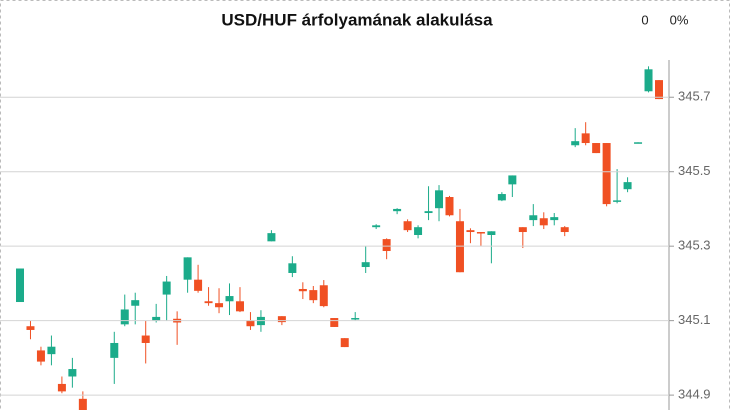 This screenshot has height=410, width=730. What do you see at coordinates (679, 19) in the screenshot?
I see `annotation: 0%` at bounding box center [679, 19].